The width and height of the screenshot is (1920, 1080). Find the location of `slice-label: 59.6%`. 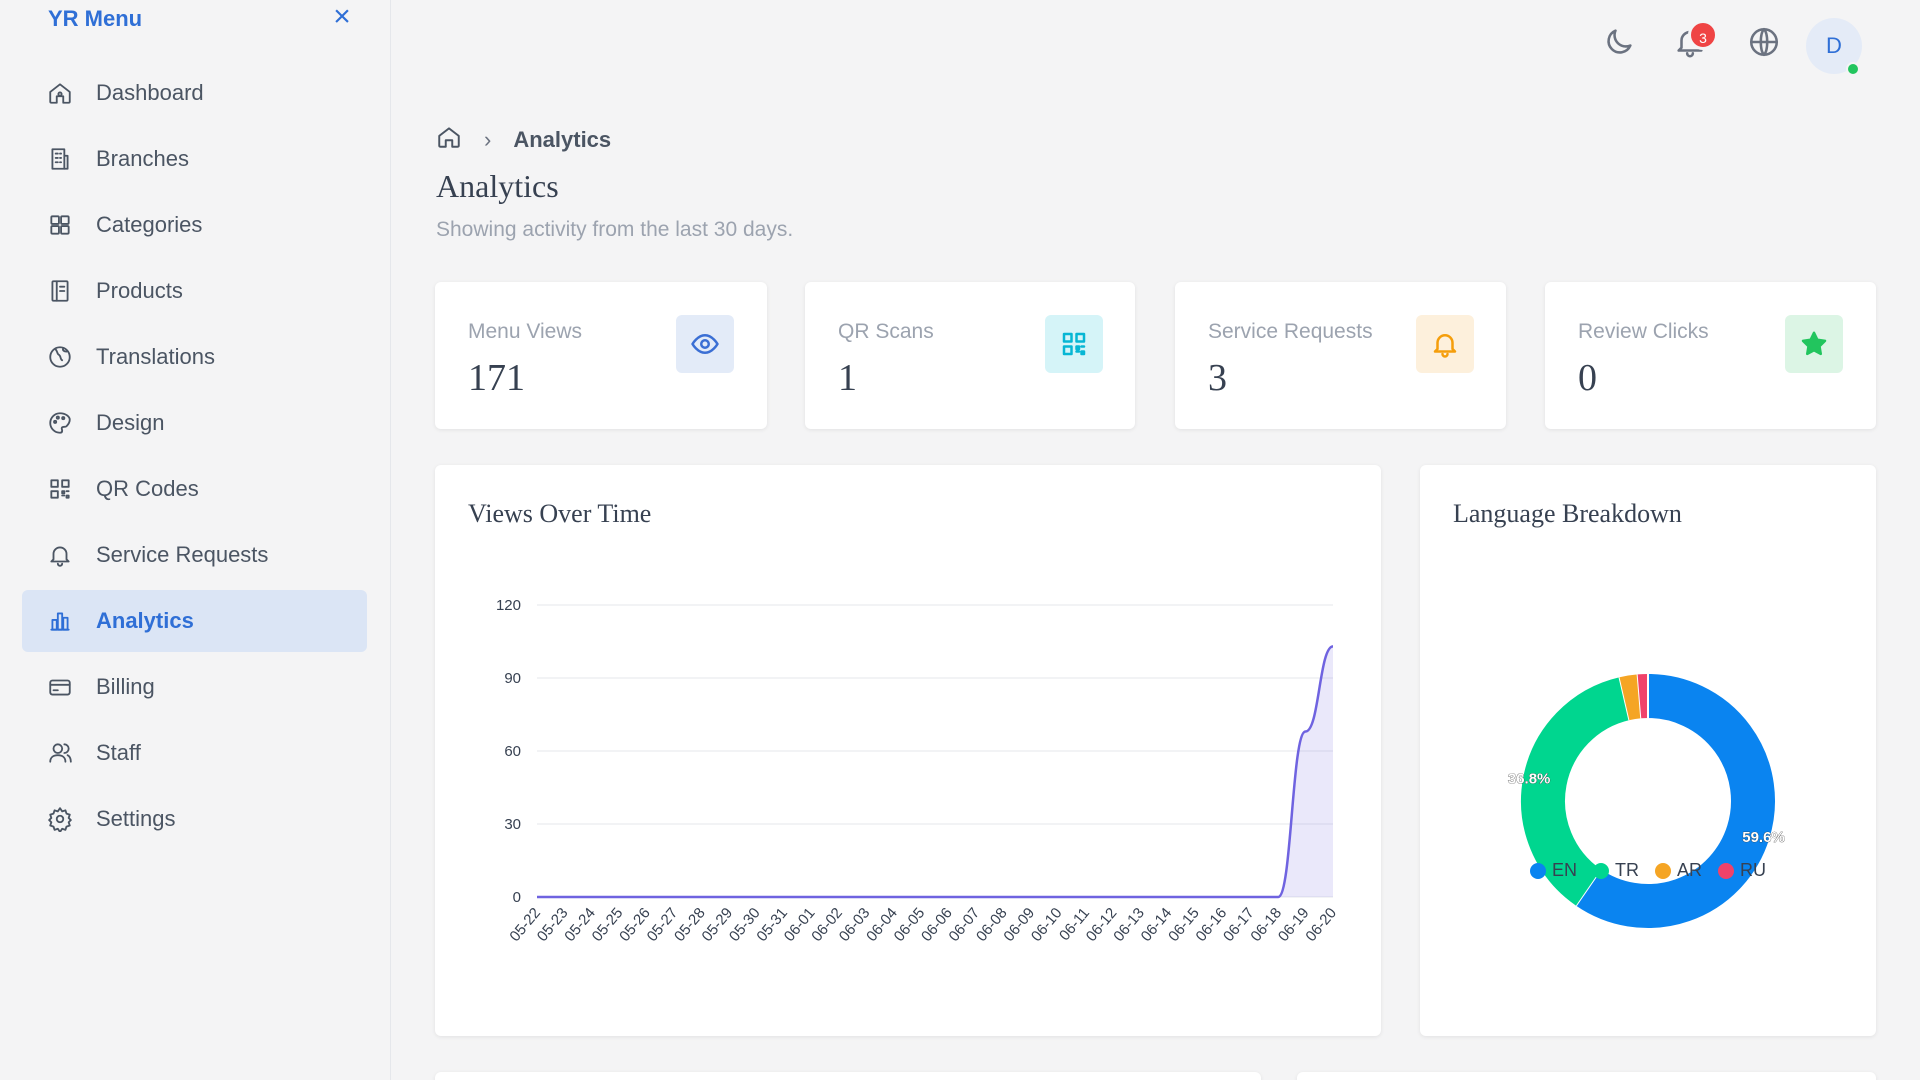

slice-label: 59.6% is located at coordinates (1763, 837).